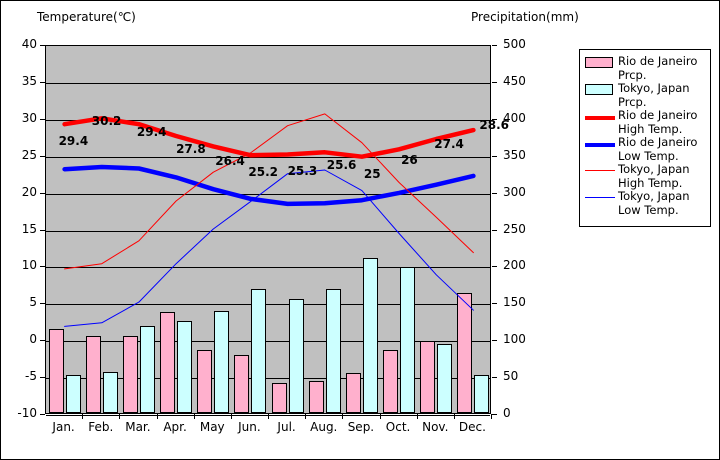  I want to click on legend-label: Rio de Janeiro Prcp., so click(658, 68).